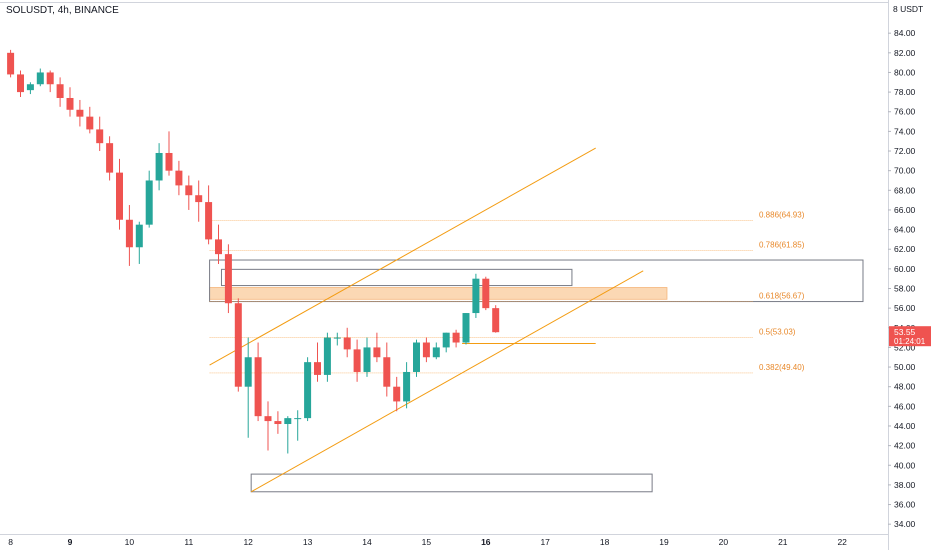  Describe the element at coordinates (908, 9) in the screenshot. I see `price-axis-currency: 8 USDT` at that location.